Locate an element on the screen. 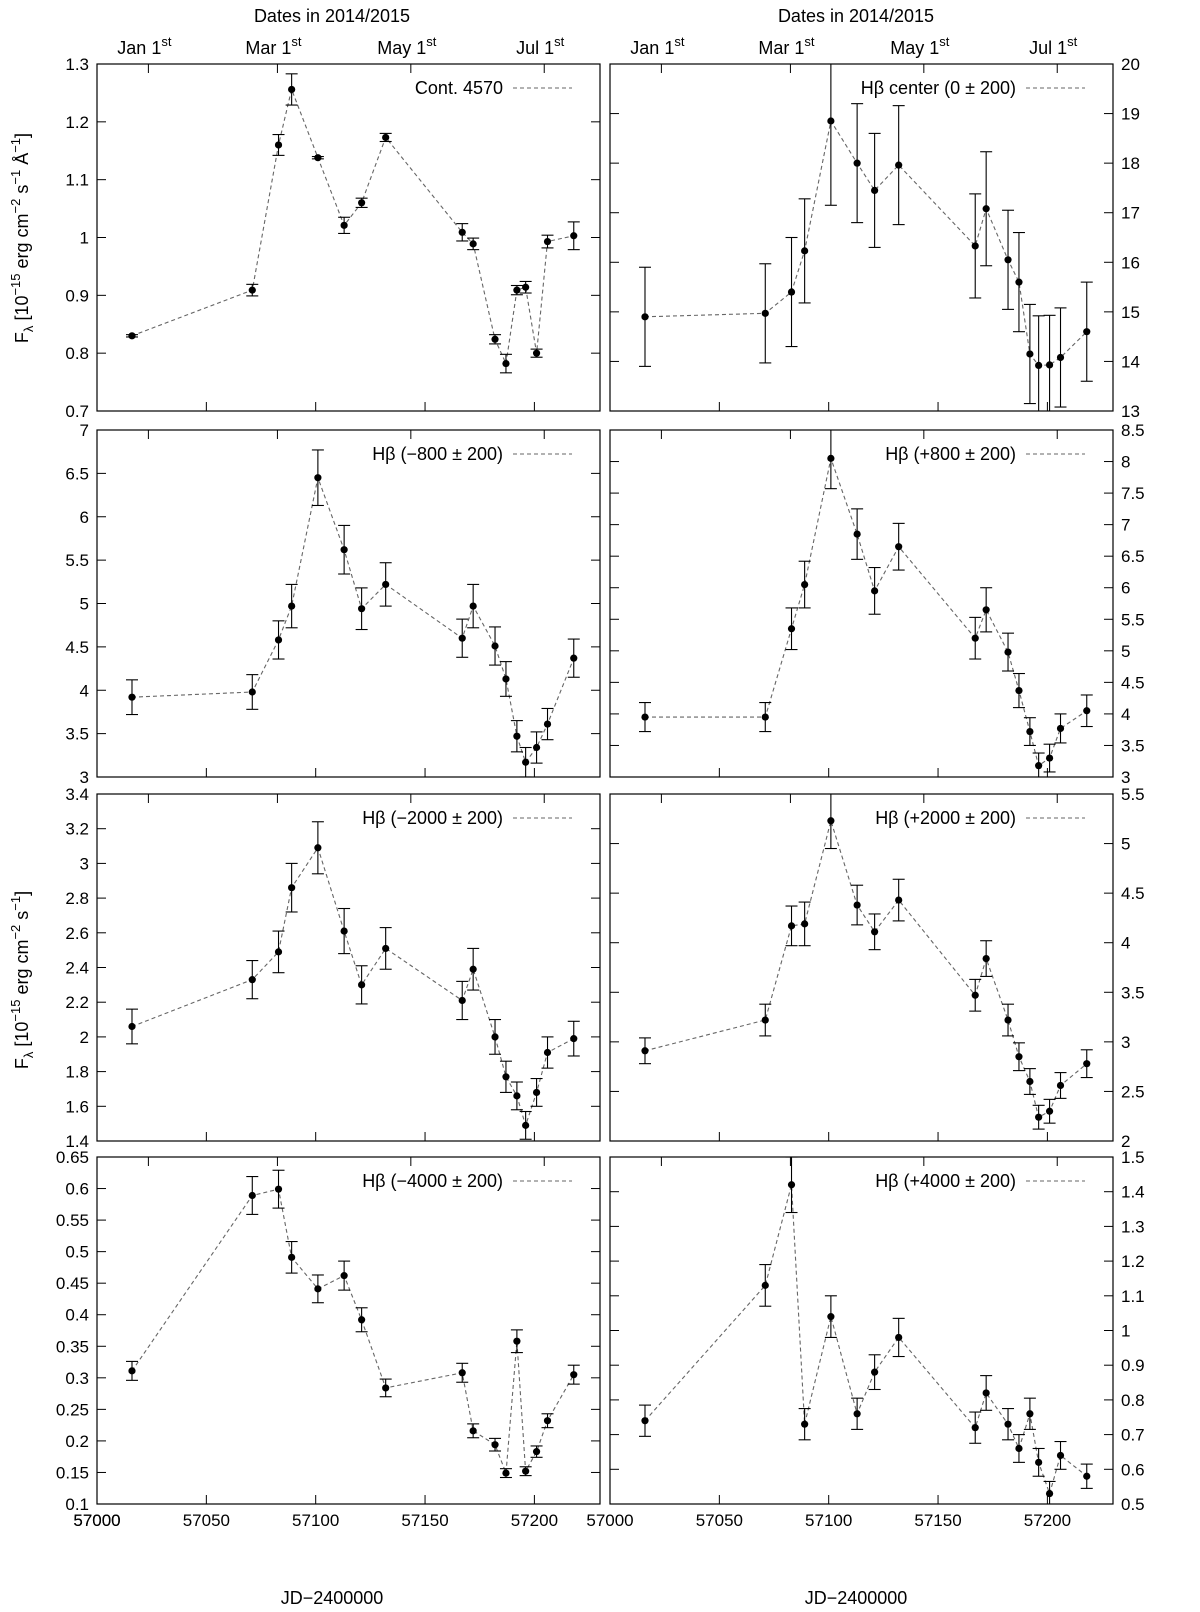 The image size is (1200, 1612). y-tick-label: 0.65 is located at coordinates (72, 1157).